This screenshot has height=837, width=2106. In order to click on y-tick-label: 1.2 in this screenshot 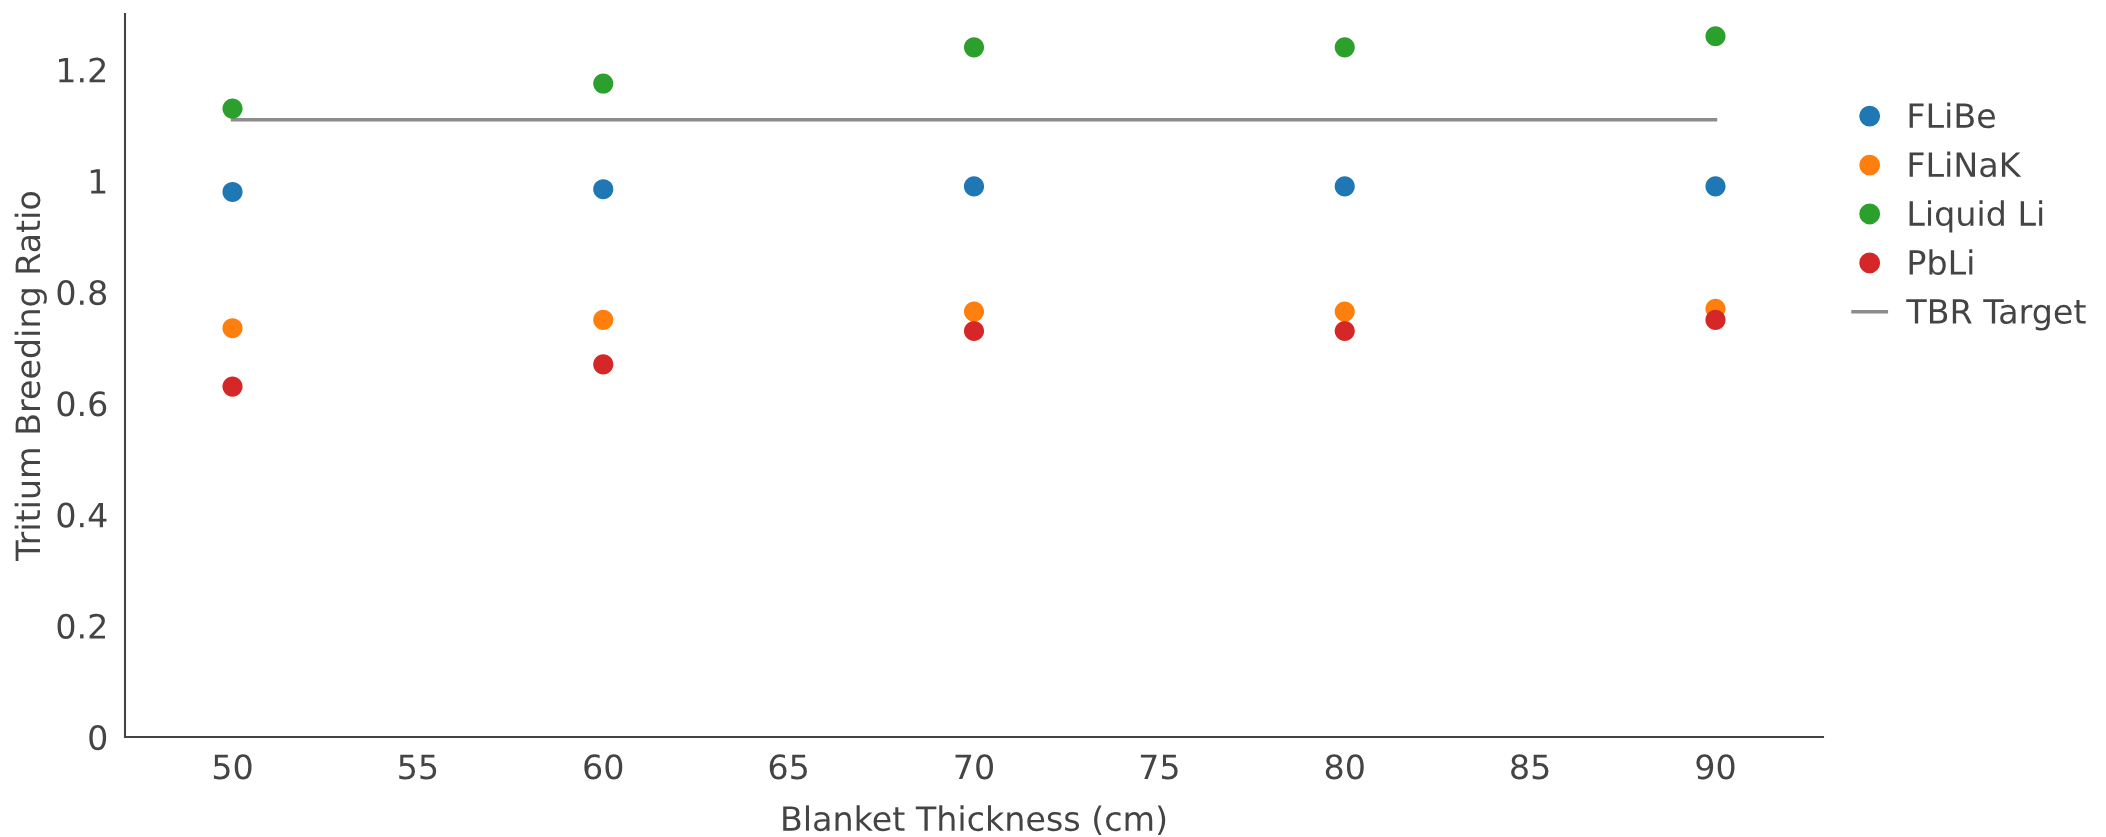, I will do `click(81, 70)`.